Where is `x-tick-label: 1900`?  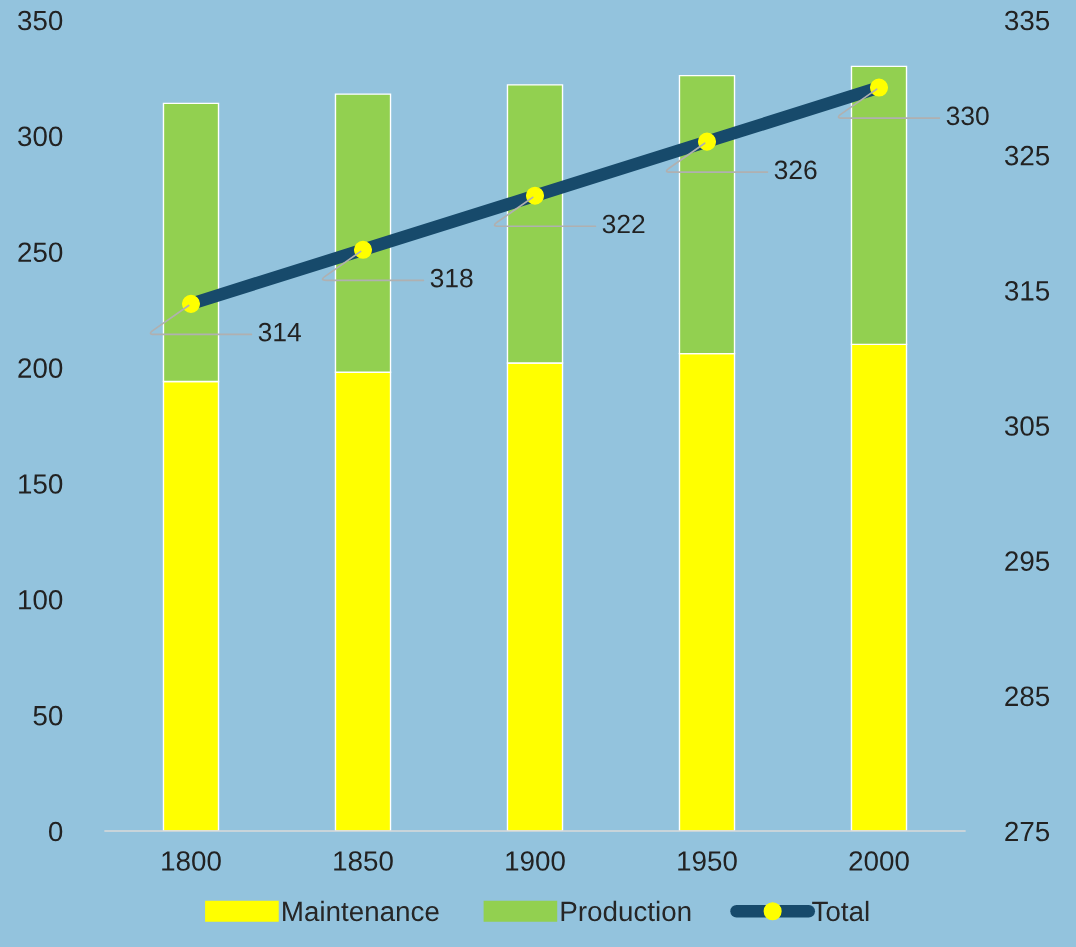
x-tick-label: 1900 is located at coordinates (535, 861).